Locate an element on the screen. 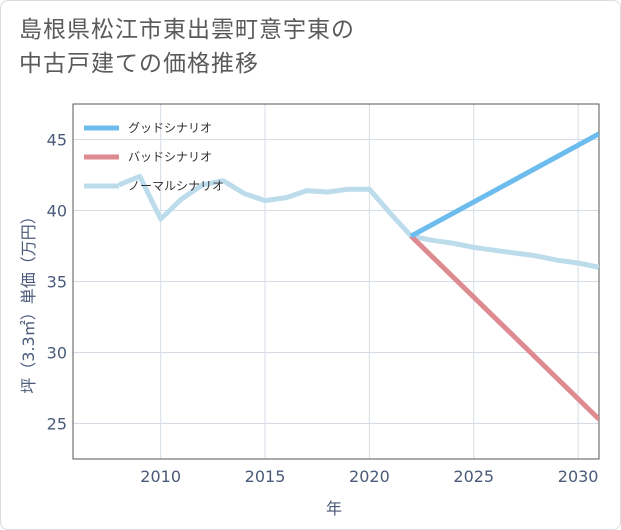 The image size is (621, 530). legend-bad-scenario: バッドシナリオ is located at coordinates (148, 157).